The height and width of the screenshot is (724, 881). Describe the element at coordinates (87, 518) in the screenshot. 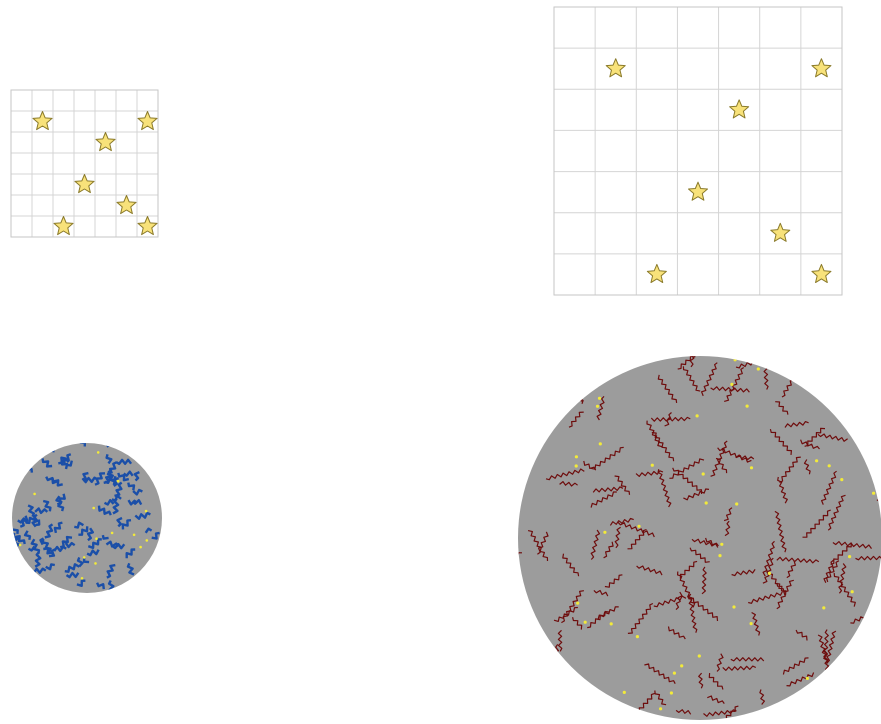

I see `small-sphere` at that location.